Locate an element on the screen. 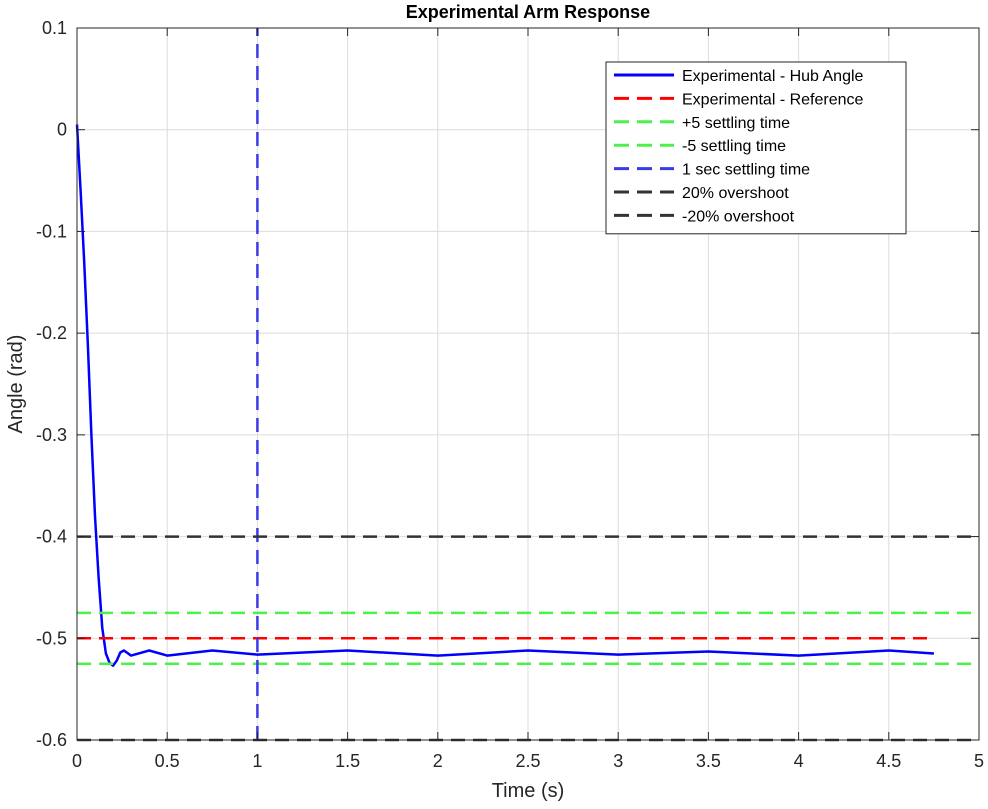 This screenshot has height=809, width=988. legend-label: Experimental - Hub Angle is located at coordinates (773, 76).